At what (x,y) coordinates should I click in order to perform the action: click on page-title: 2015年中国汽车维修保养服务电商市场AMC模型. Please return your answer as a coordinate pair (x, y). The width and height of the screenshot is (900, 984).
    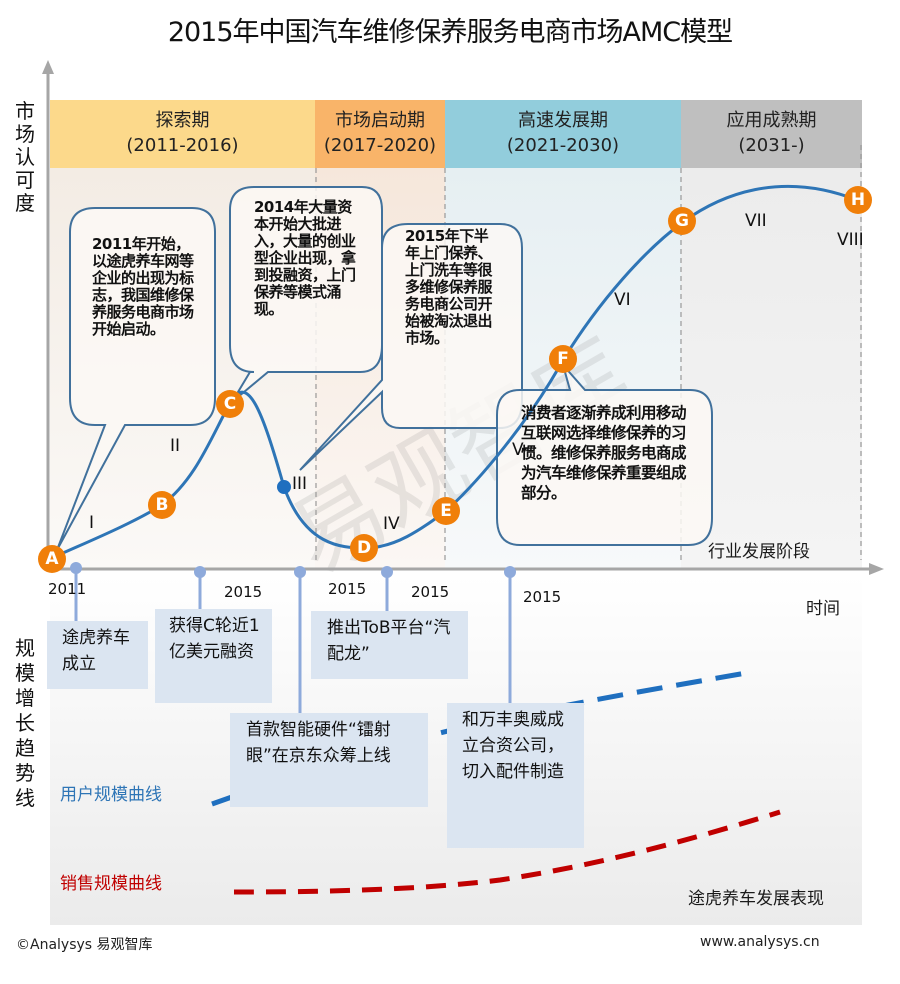
    Looking at the image, I should click on (450, 32).